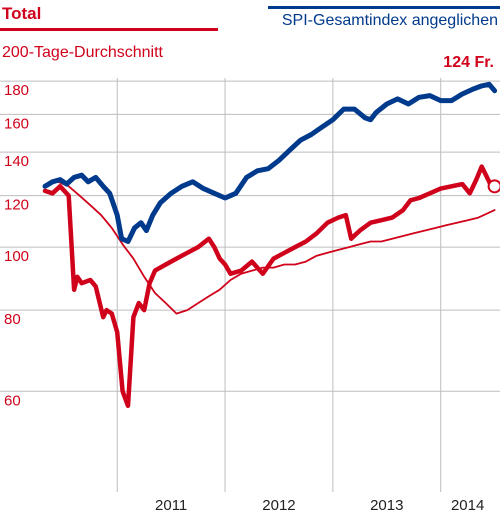 This screenshot has width=500, height=514. I want to click on x-tick-label: 2012, so click(278, 505).